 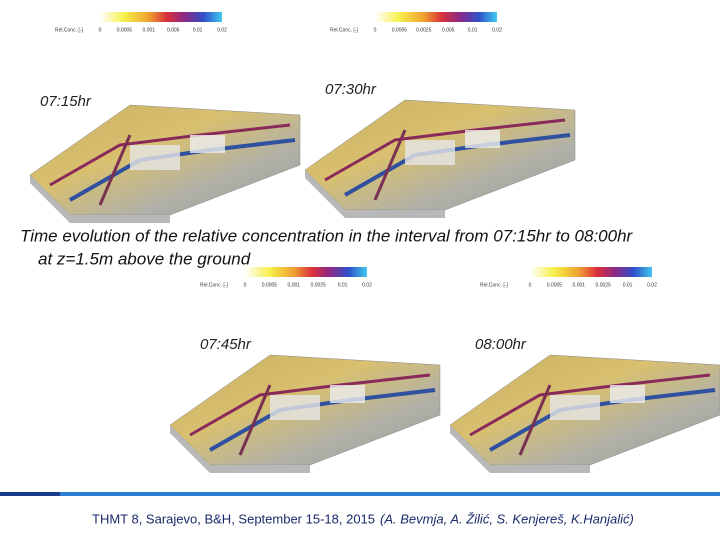 What do you see at coordinates (501, 344) in the screenshot?
I see `time-label: 08:00hr` at bounding box center [501, 344].